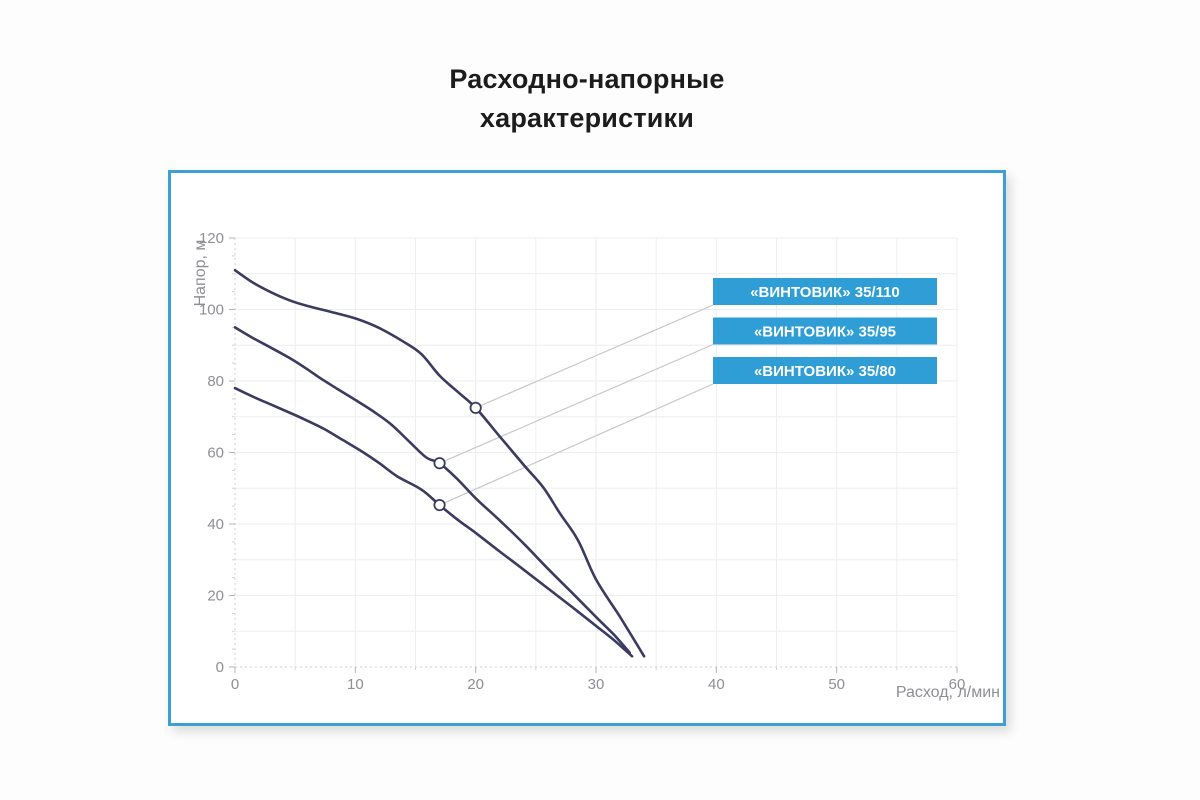  I want to click on y-axis-label: Напор, м, so click(200, 273).